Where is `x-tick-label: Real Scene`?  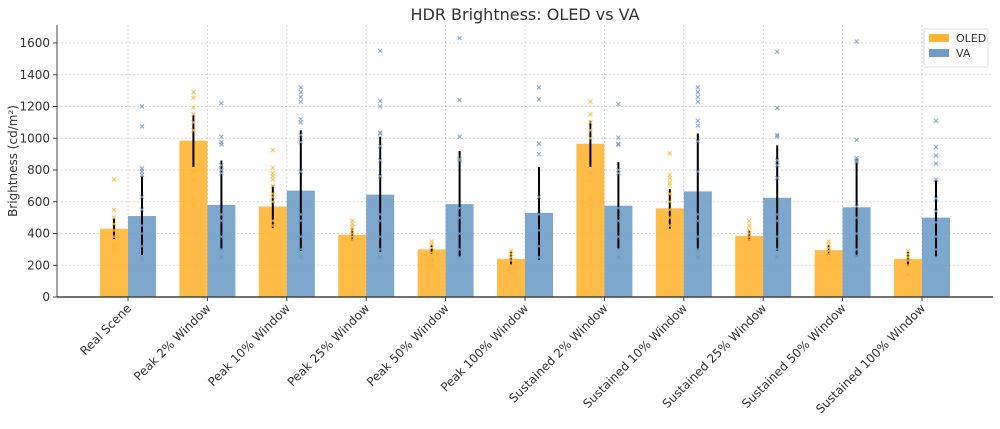
x-tick-label: Real Scene is located at coordinates (105, 329).